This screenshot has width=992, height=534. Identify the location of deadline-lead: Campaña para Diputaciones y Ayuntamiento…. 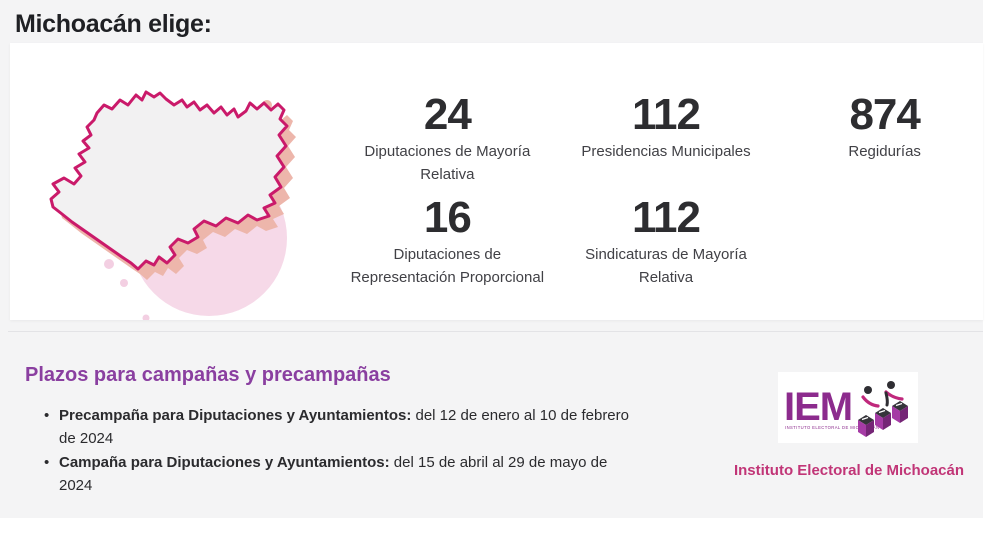
(224, 462).